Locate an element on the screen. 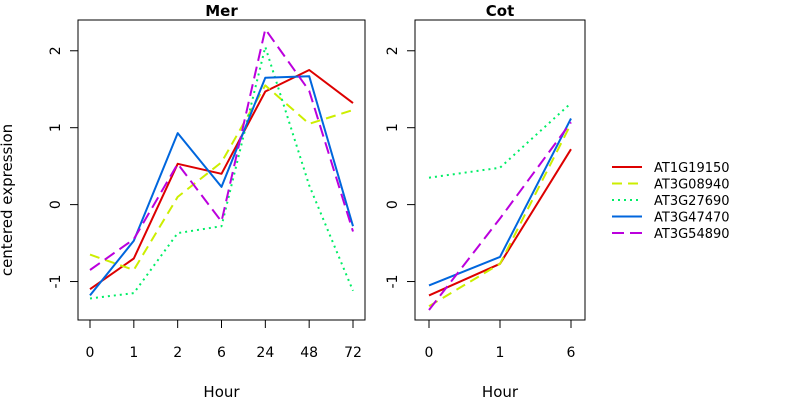  series-line-at1g19150 is located at coordinates (500, 222).